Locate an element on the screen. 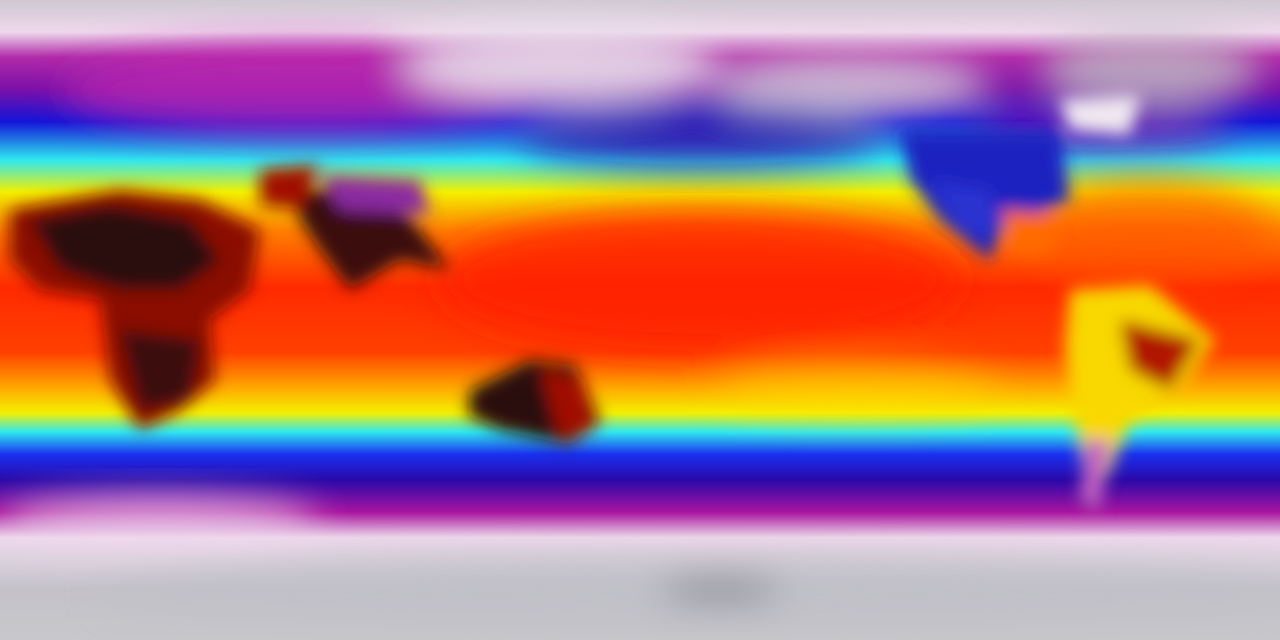 Image resolution: width=1280 pixels, height=640 pixels. central-america is located at coordinates (1030, 232).